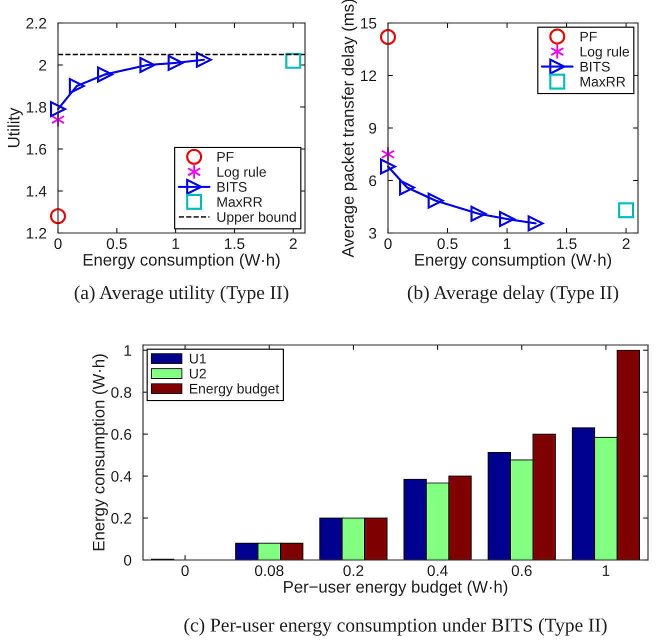 This screenshot has width=662, height=641. I want to click on y-tick-label: 1.4, so click(36, 191).